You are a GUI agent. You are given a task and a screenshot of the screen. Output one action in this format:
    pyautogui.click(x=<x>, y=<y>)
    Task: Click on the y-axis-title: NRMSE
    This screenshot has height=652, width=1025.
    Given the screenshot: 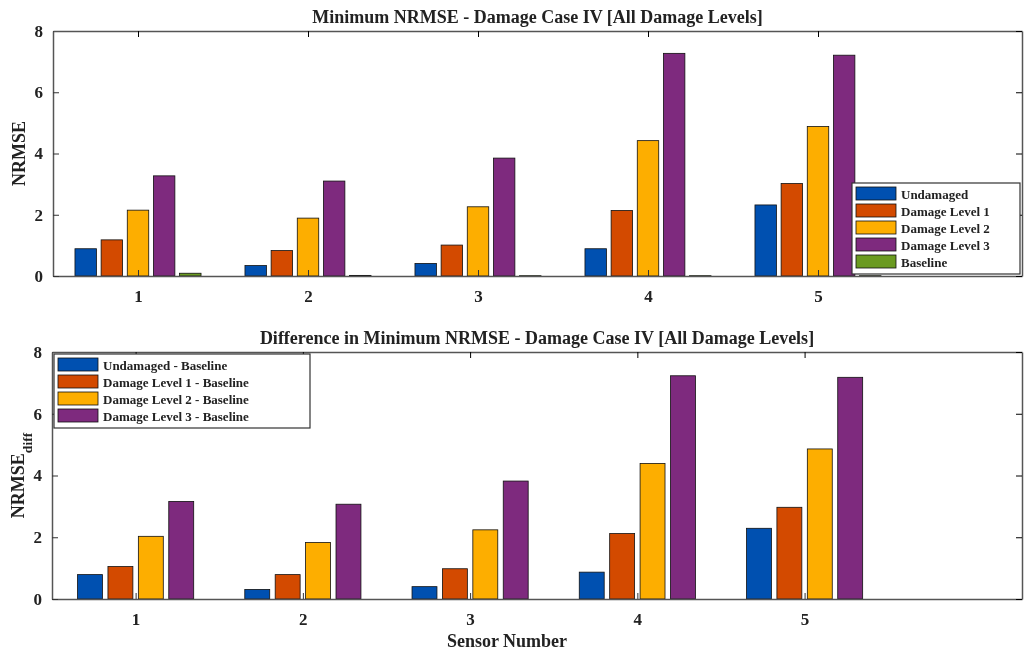 What is the action you would take?
    pyautogui.click(x=19, y=153)
    